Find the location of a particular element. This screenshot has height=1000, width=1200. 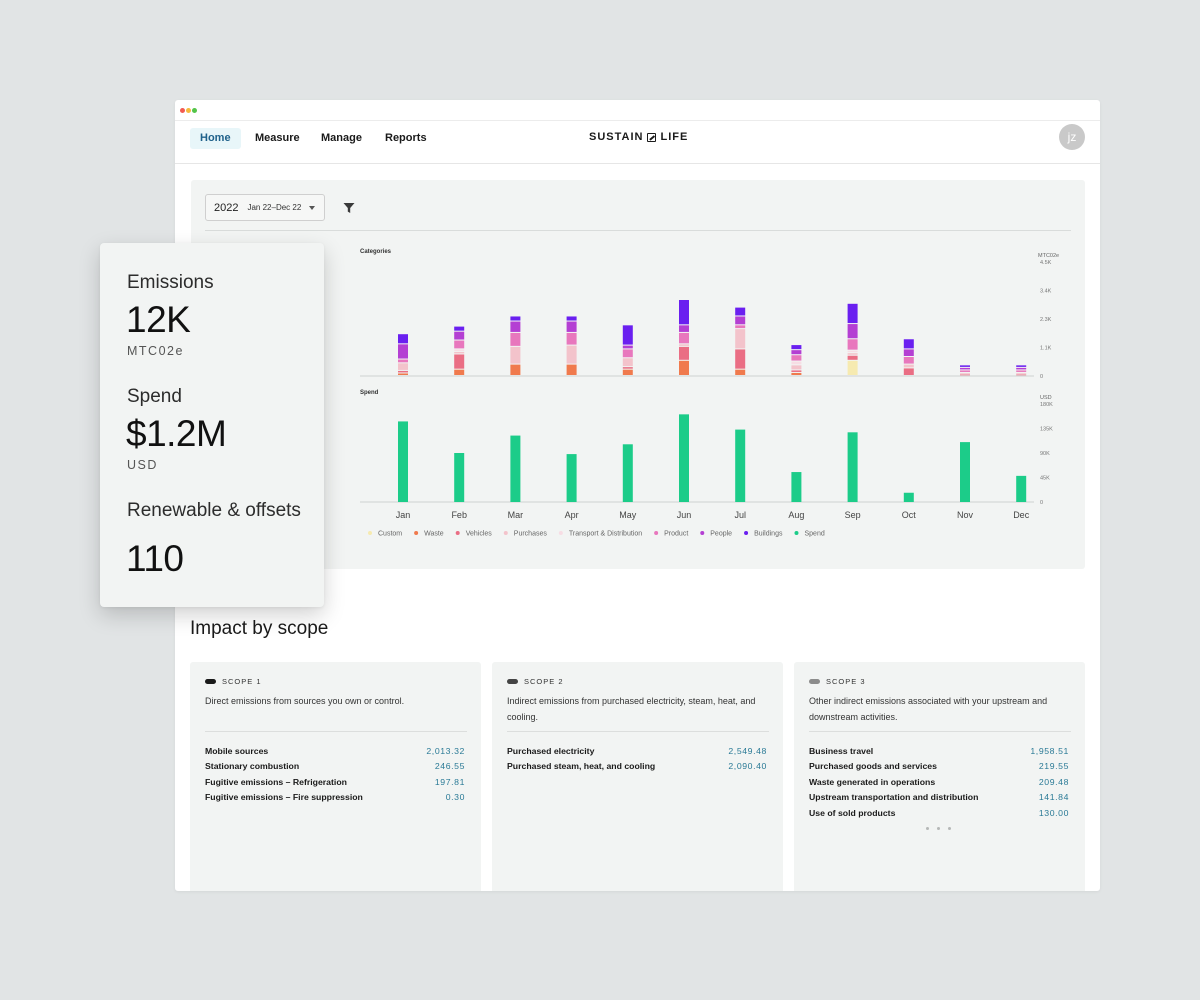

scope-header: SCOPE 1 is located at coordinates (233, 681).